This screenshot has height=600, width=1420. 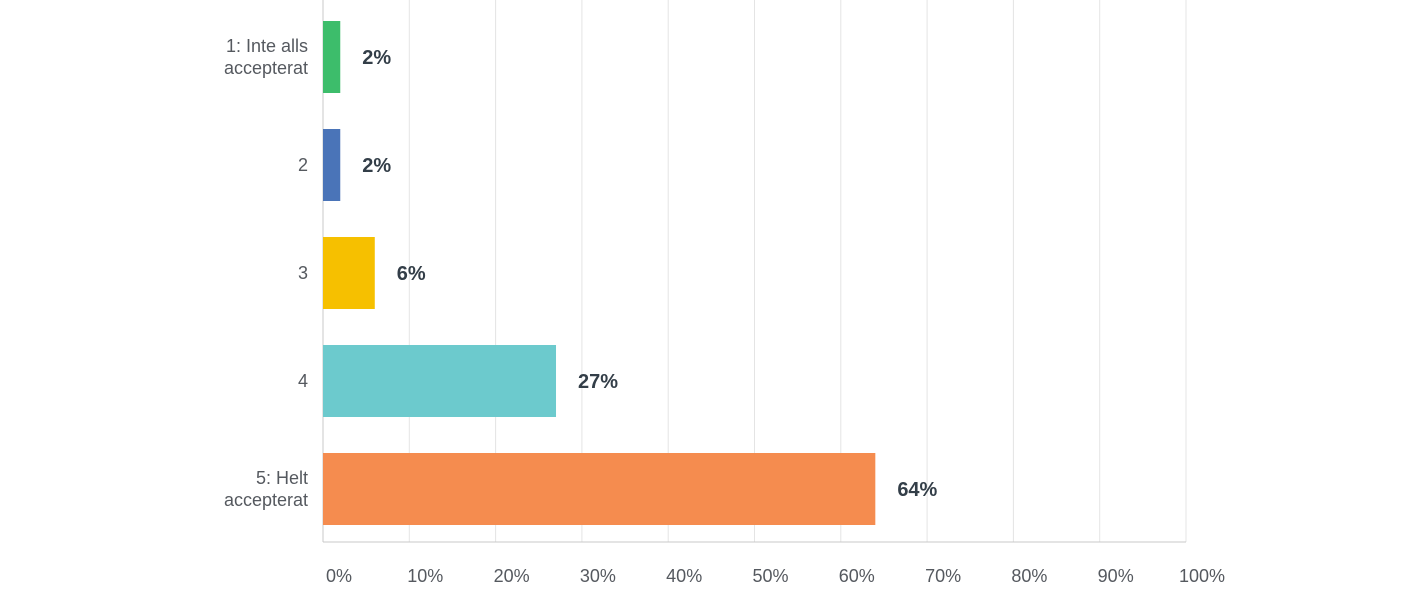 I want to click on category-label: 2, so click(x=303, y=165).